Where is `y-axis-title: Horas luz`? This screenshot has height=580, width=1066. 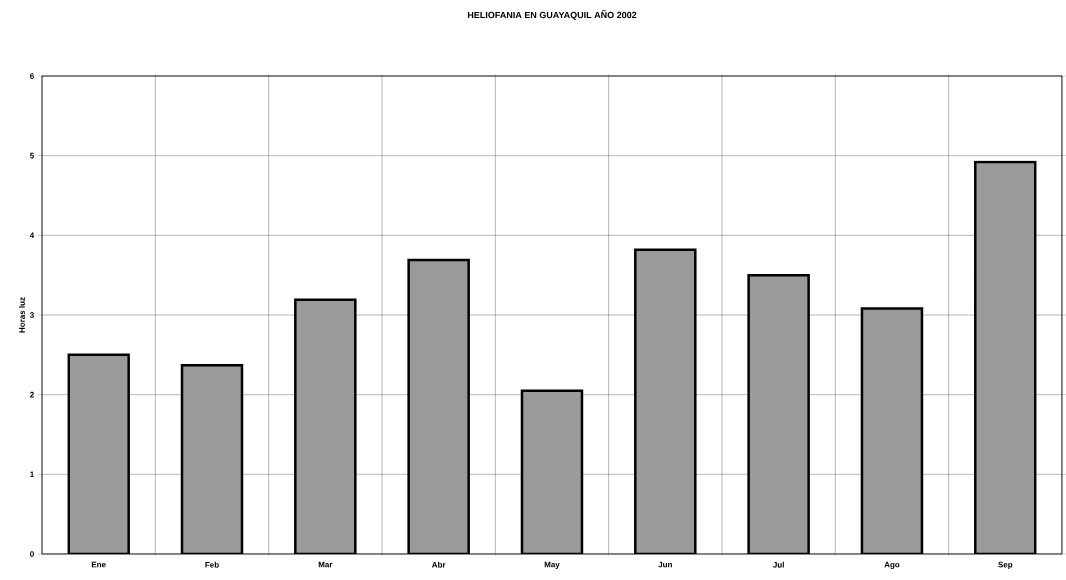
y-axis-title: Horas luz is located at coordinates (22, 315).